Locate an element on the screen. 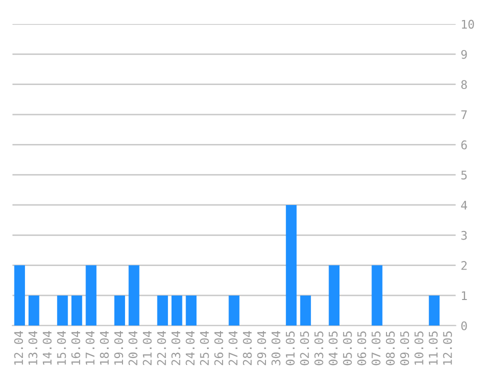  x-tick-label: 19.04 is located at coordinates (119, 348).